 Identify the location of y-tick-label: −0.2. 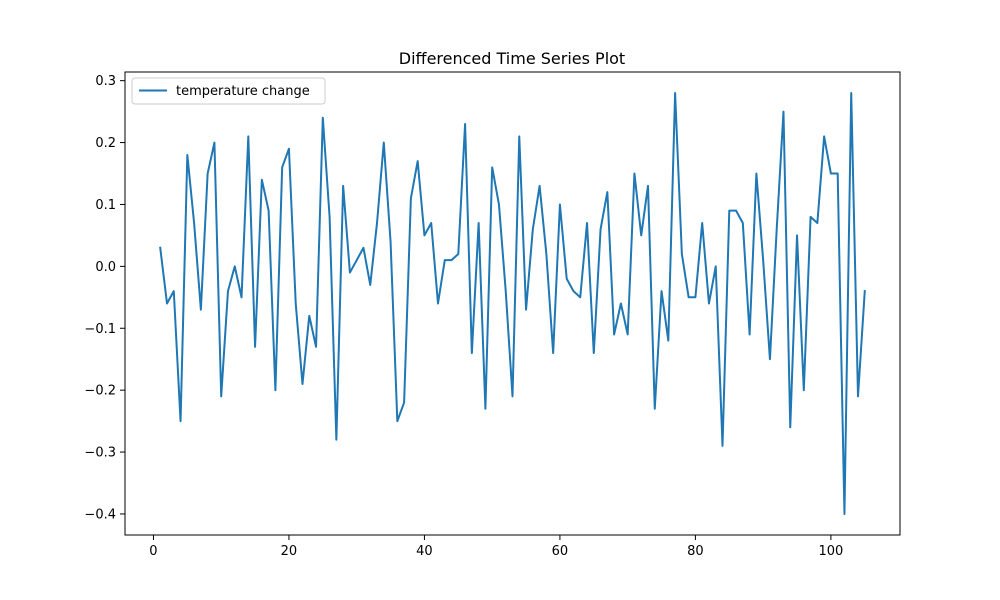
(100, 391).